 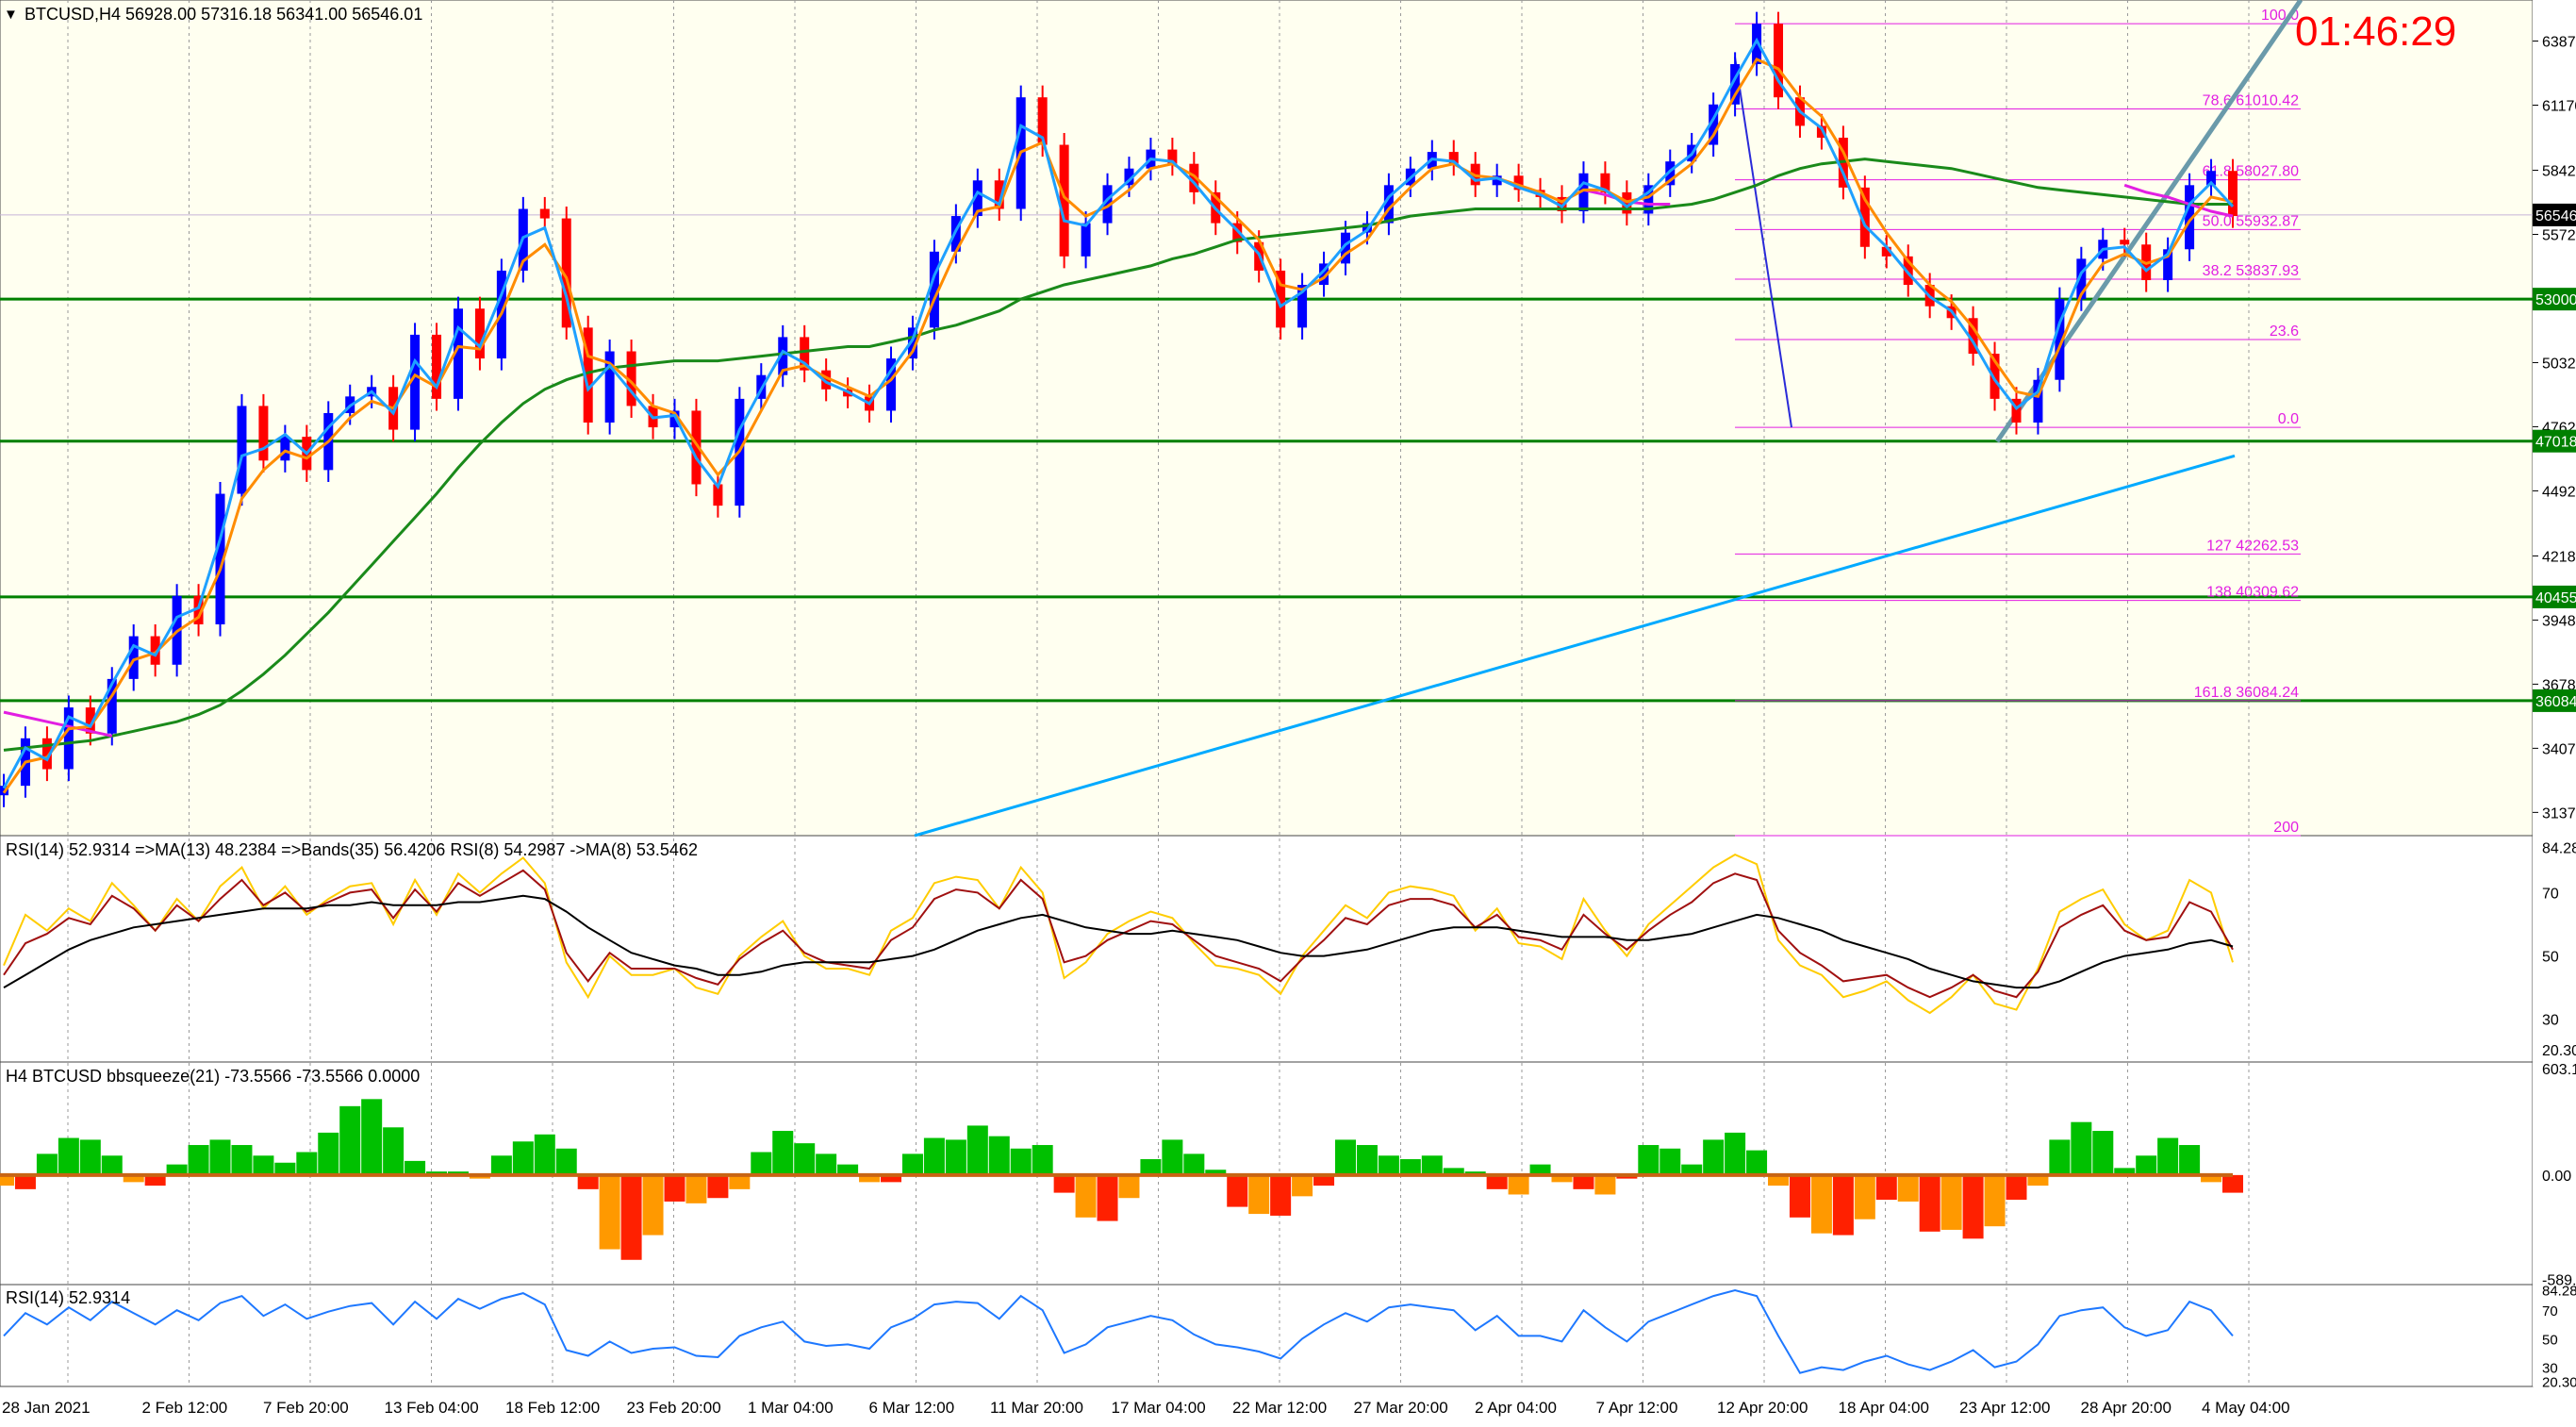 What do you see at coordinates (1267, 1335) in the screenshot?
I see `rsi2-pane` at bounding box center [1267, 1335].